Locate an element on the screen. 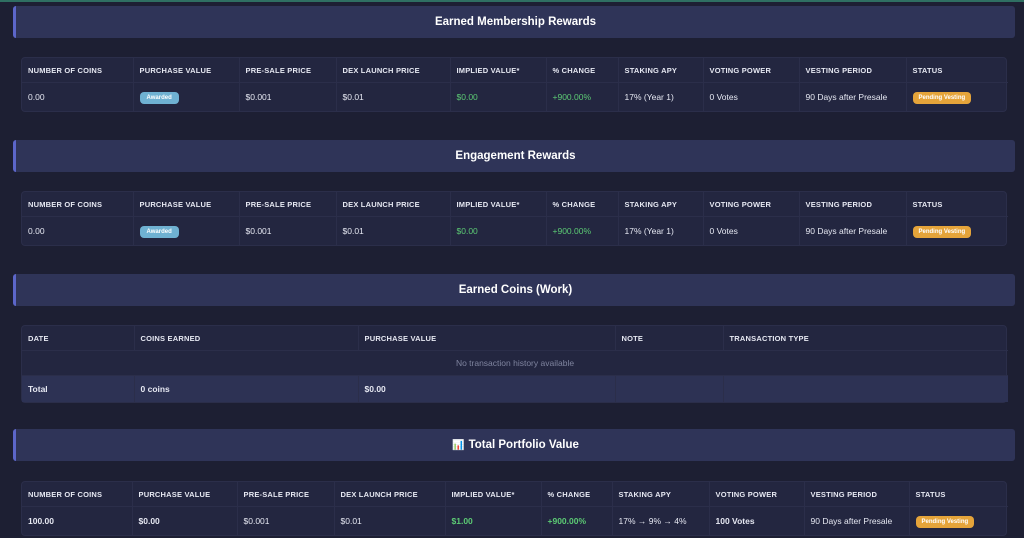  bar-chart-icon: 📊 is located at coordinates (458, 445).